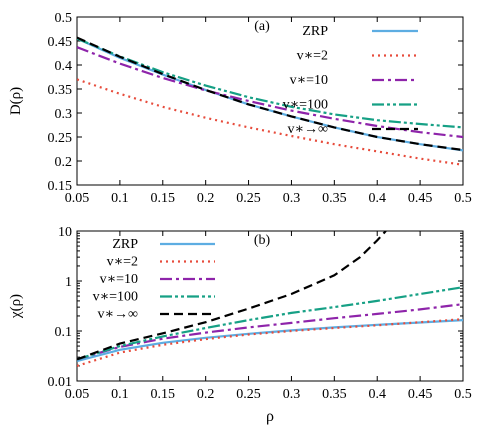  Describe the element at coordinates (64, 332) in the screenshot. I see `y-tick-label: 0.1` at that location.